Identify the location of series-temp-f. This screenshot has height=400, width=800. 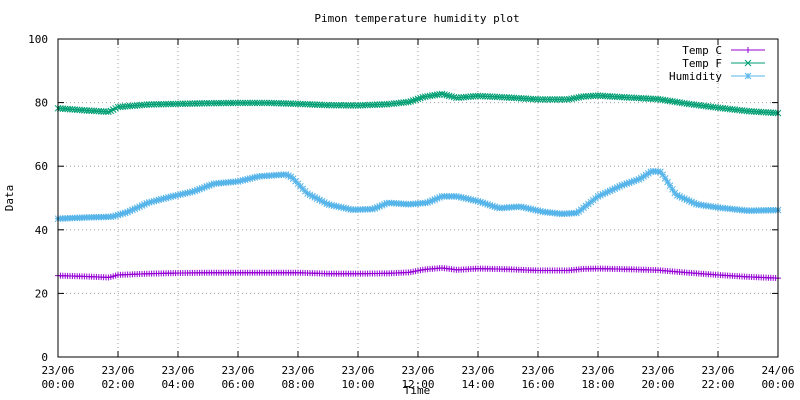
(418, 103).